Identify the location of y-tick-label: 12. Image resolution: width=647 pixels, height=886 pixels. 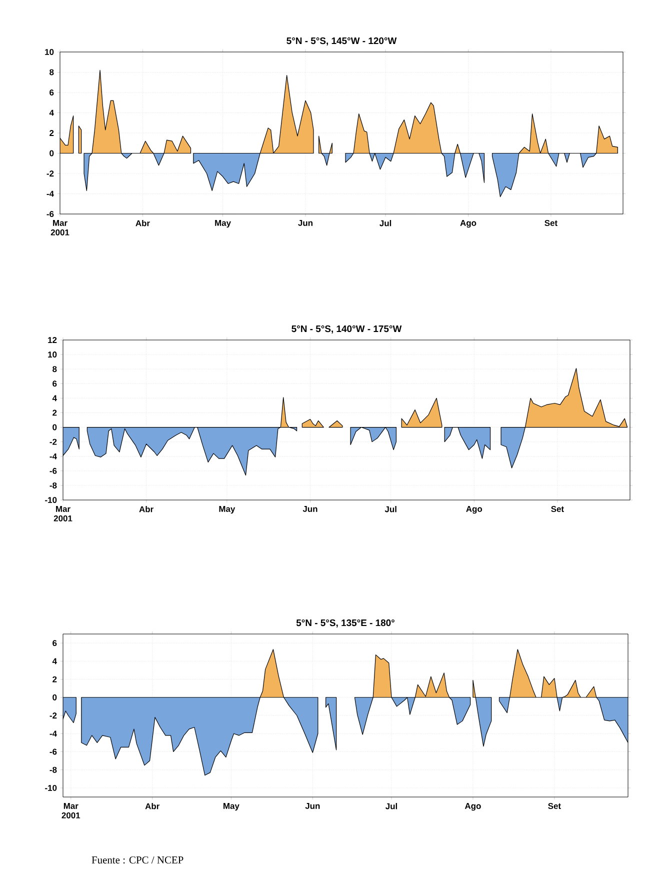
(52, 340).